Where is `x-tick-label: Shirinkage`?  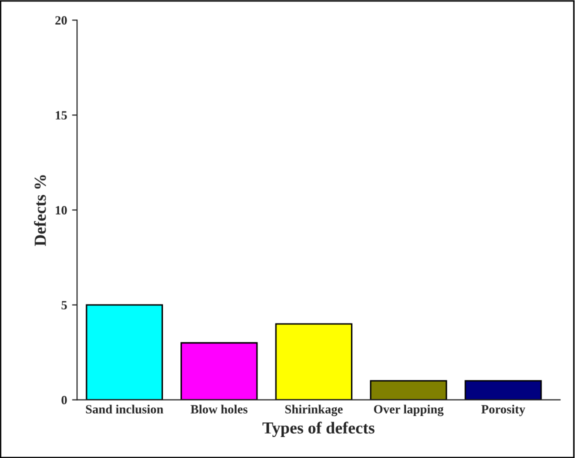 x-tick-label: Shirinkage is located at coordinates (314, 410).